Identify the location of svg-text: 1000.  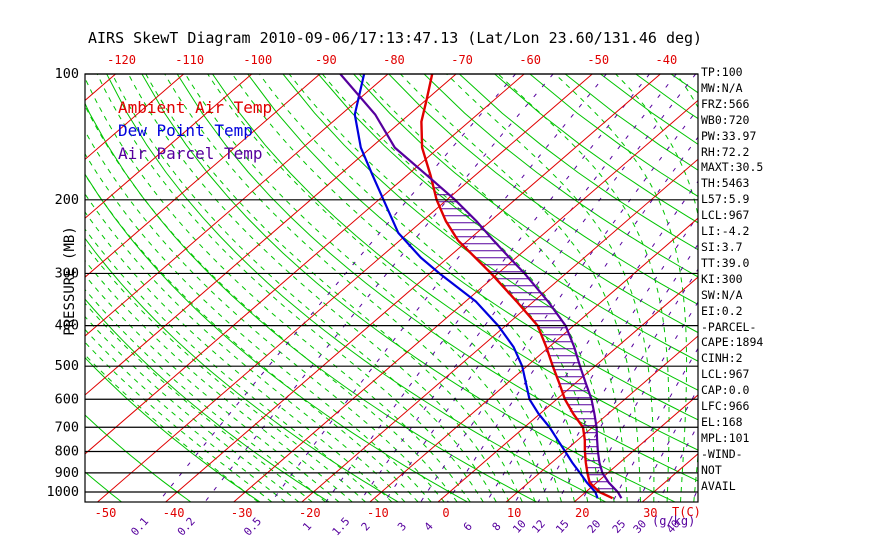
(62, 492).